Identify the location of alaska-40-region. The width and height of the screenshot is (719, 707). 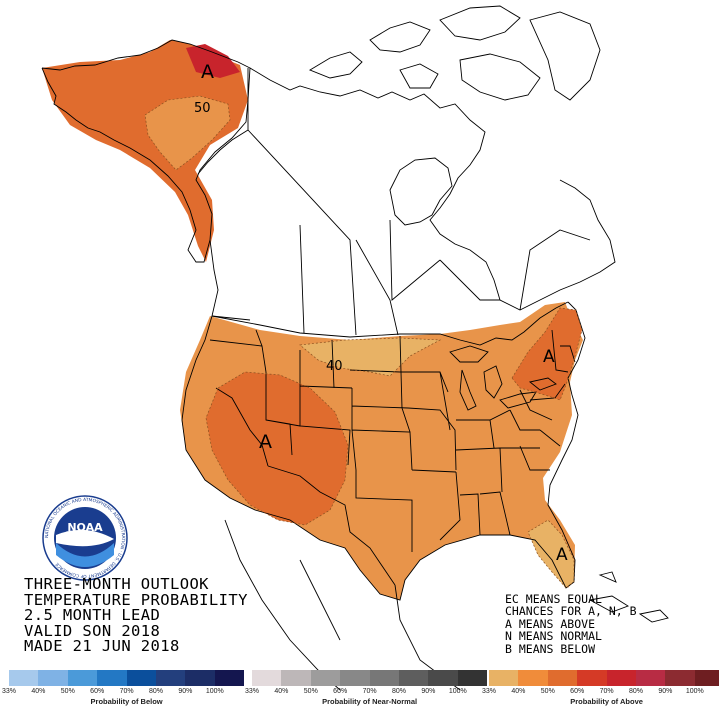
(145, 151).